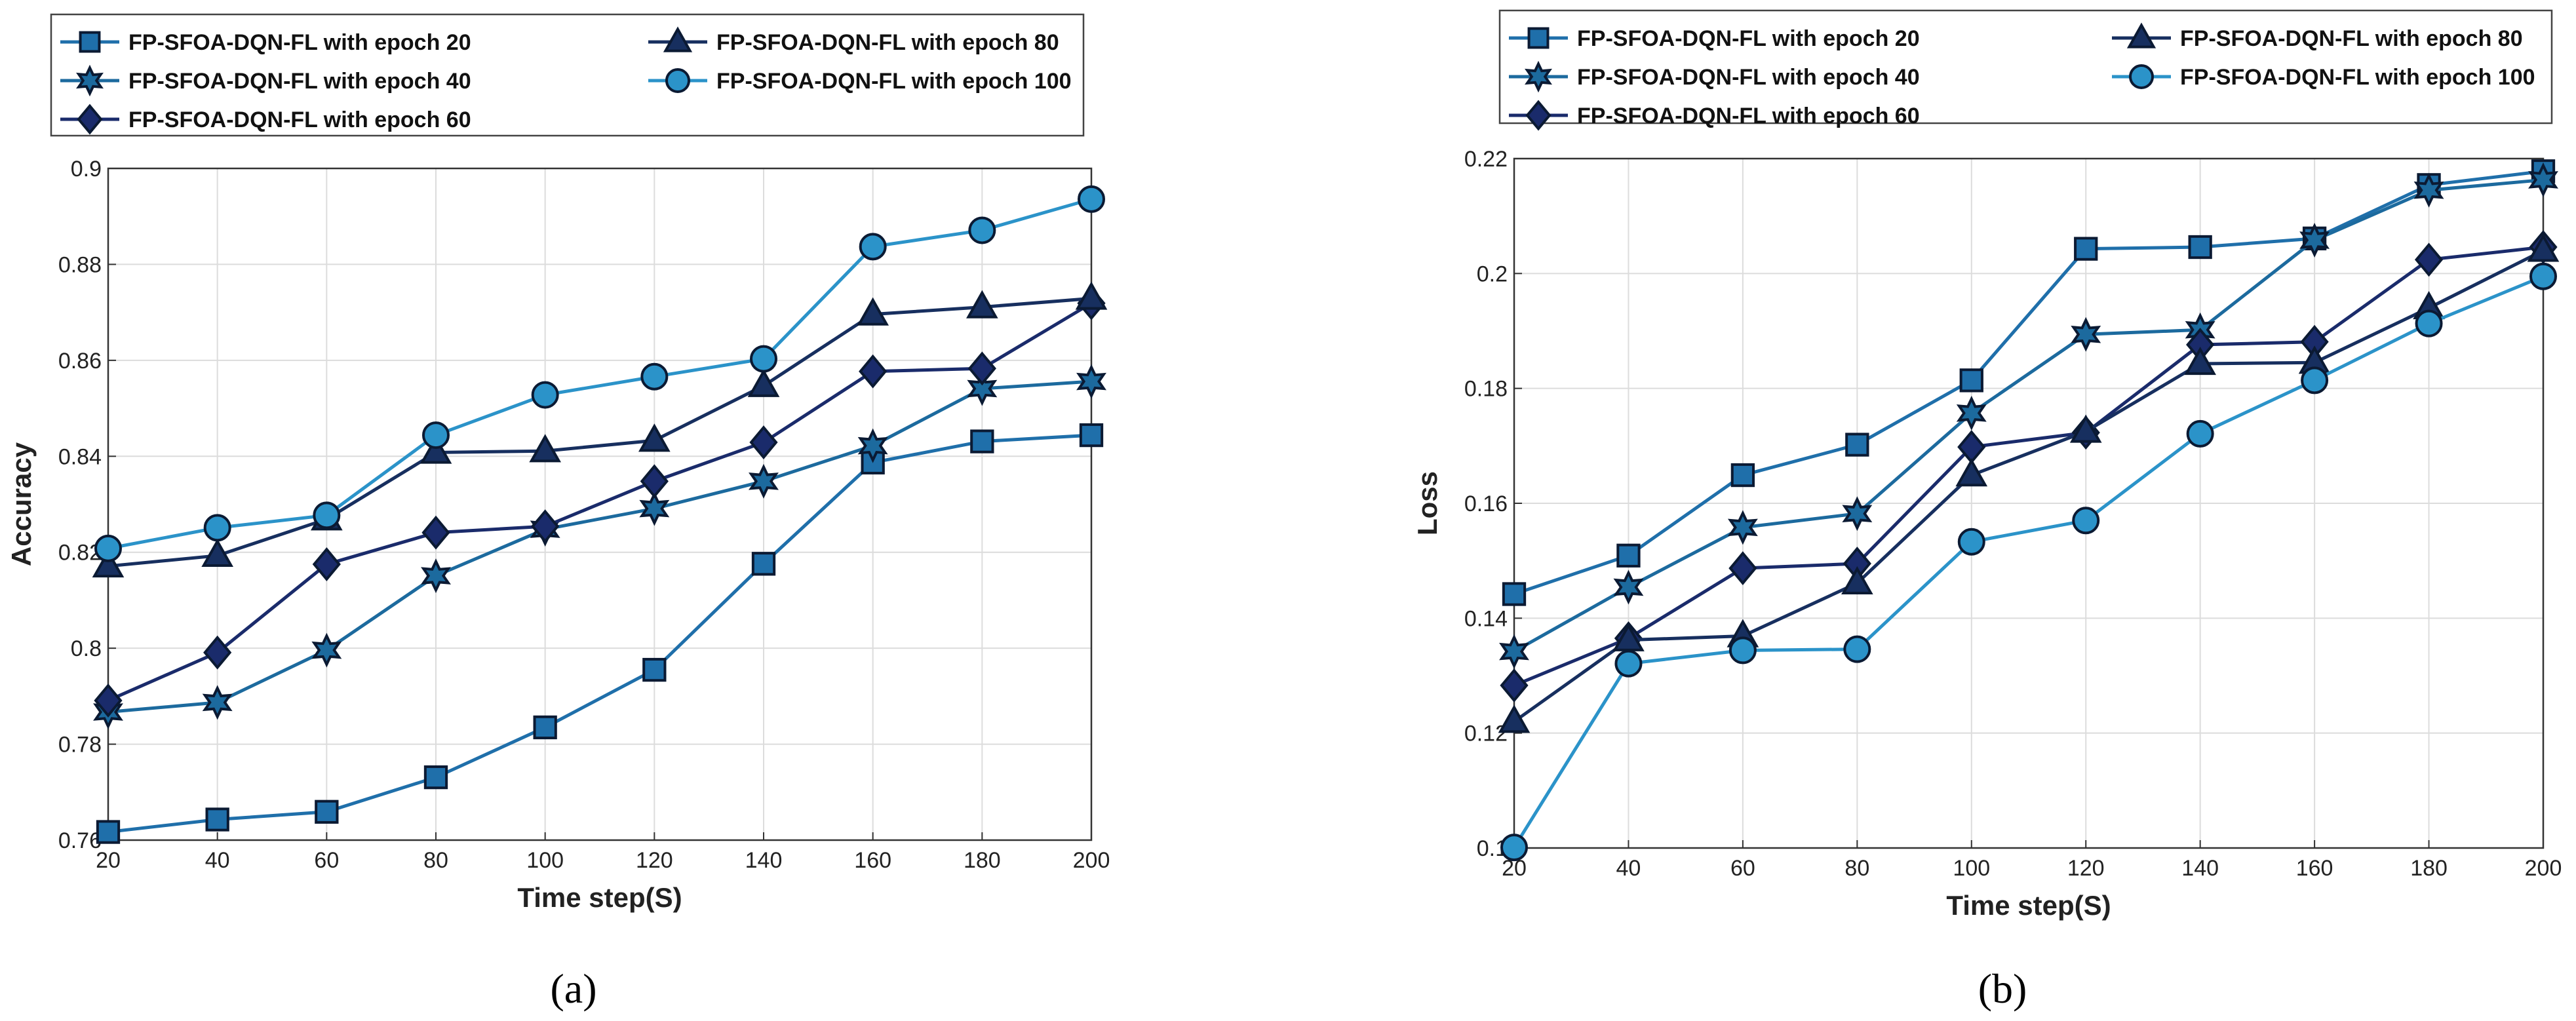  What do you see at coordinates (1493, 504) in the screenshot?
I see `y-tick-labels: 0.10.120.140.160.180.20.22` at bounding box center [1493, 504].